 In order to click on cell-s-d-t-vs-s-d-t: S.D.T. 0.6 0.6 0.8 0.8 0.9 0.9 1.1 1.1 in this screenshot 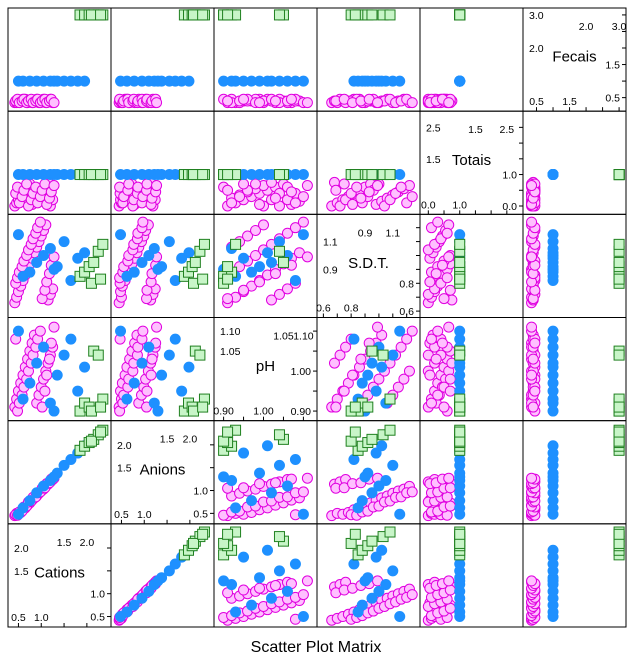, I will do `click(368, 265)`.